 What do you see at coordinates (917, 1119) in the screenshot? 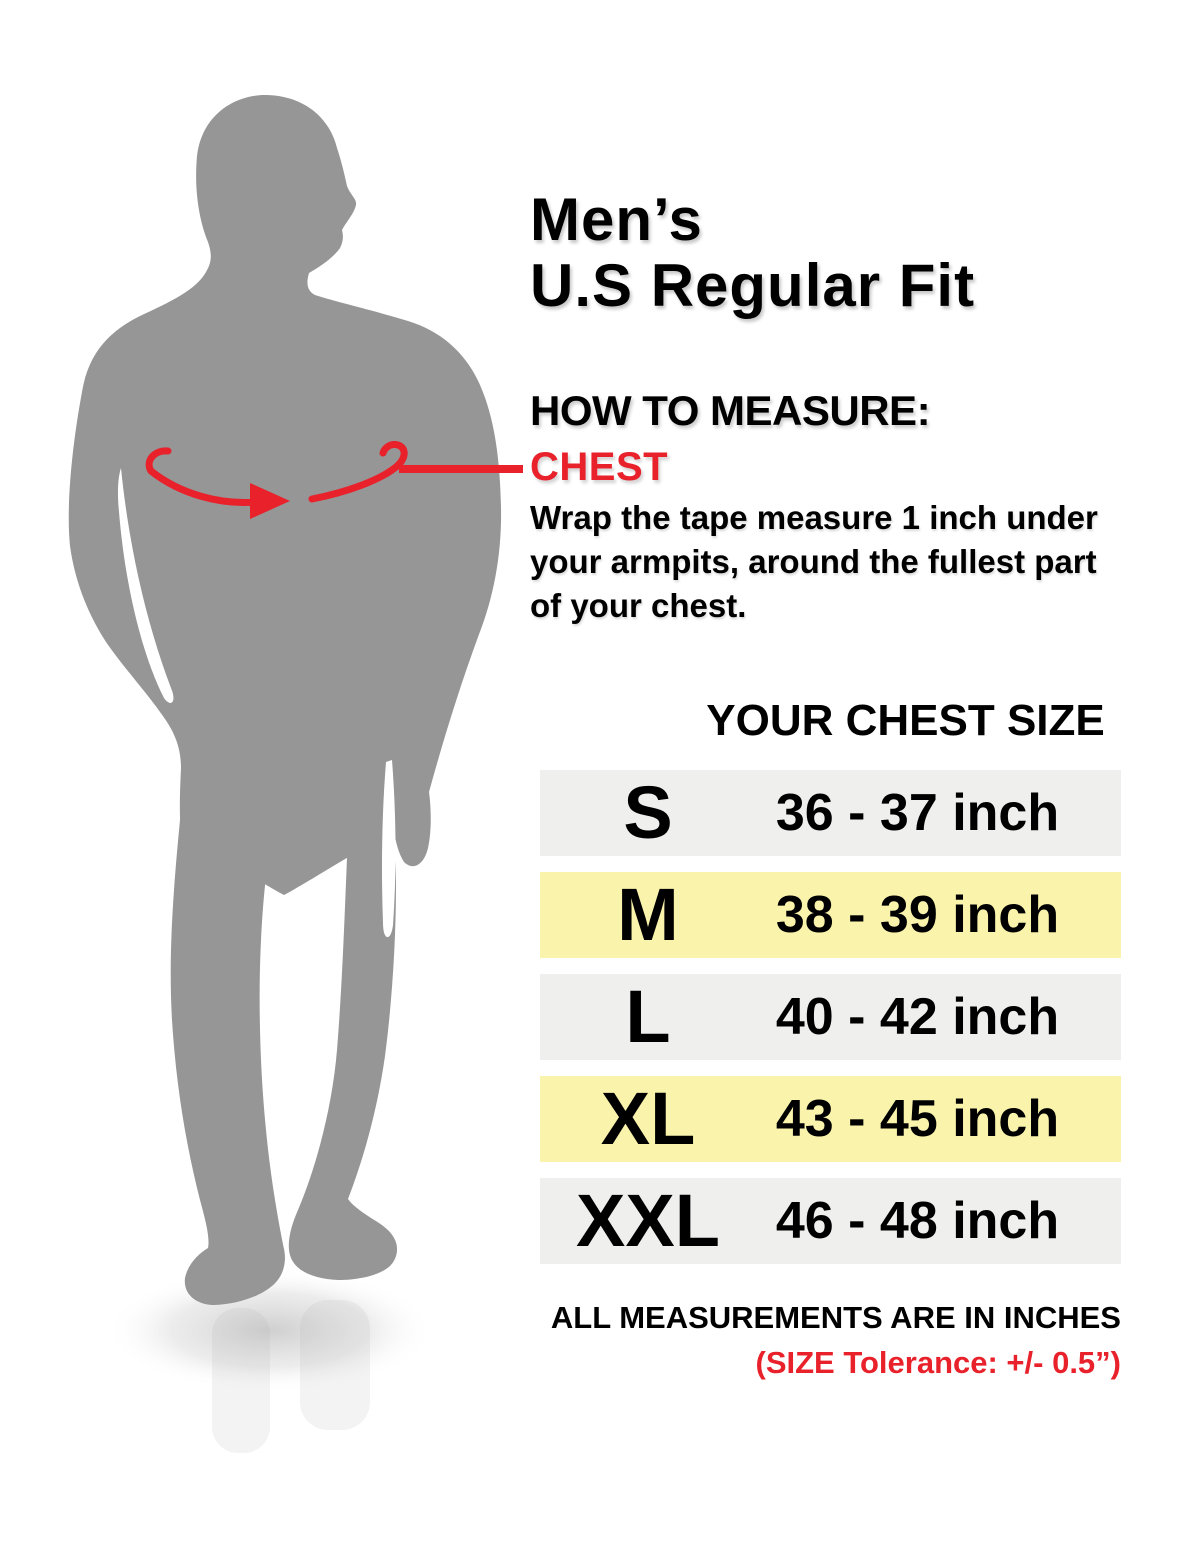
I see `size-range: 43 - 45 inch` at bounding box center [917, 1119].